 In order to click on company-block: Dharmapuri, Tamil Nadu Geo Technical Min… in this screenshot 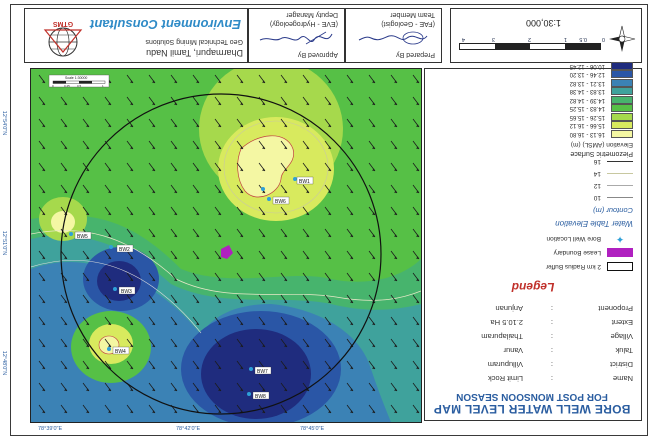, I will do `click(136, 35)`.